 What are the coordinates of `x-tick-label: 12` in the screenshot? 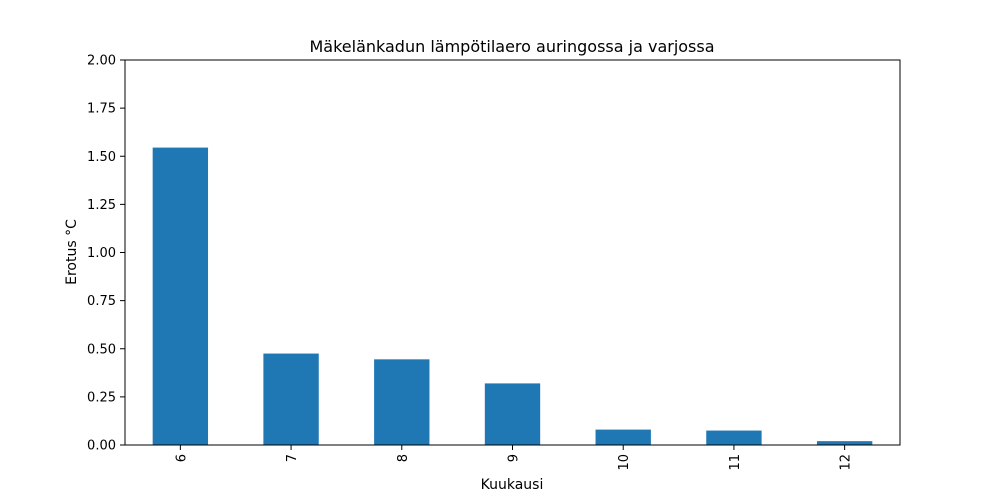 It's located at (846, 462).